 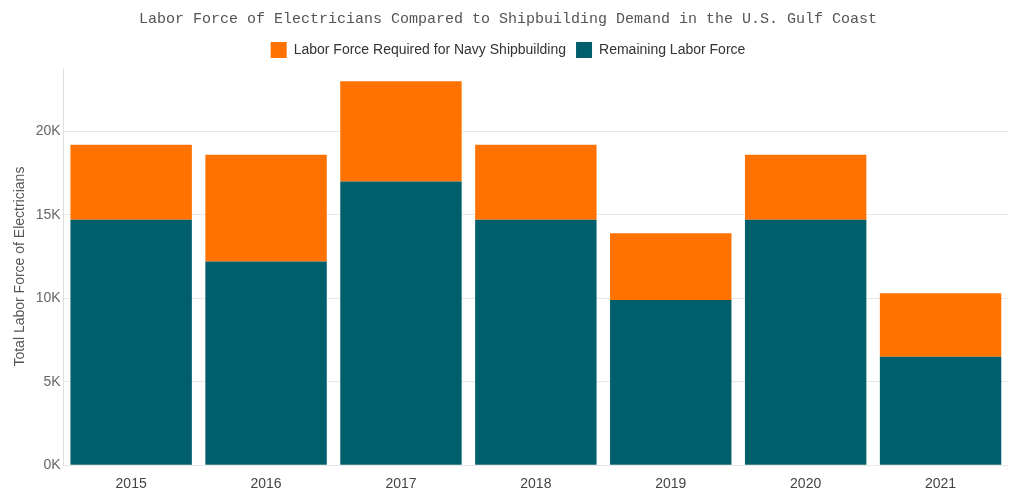 I want to click on legend-label: Remaining Labor Force, so click(x=672, y=48).